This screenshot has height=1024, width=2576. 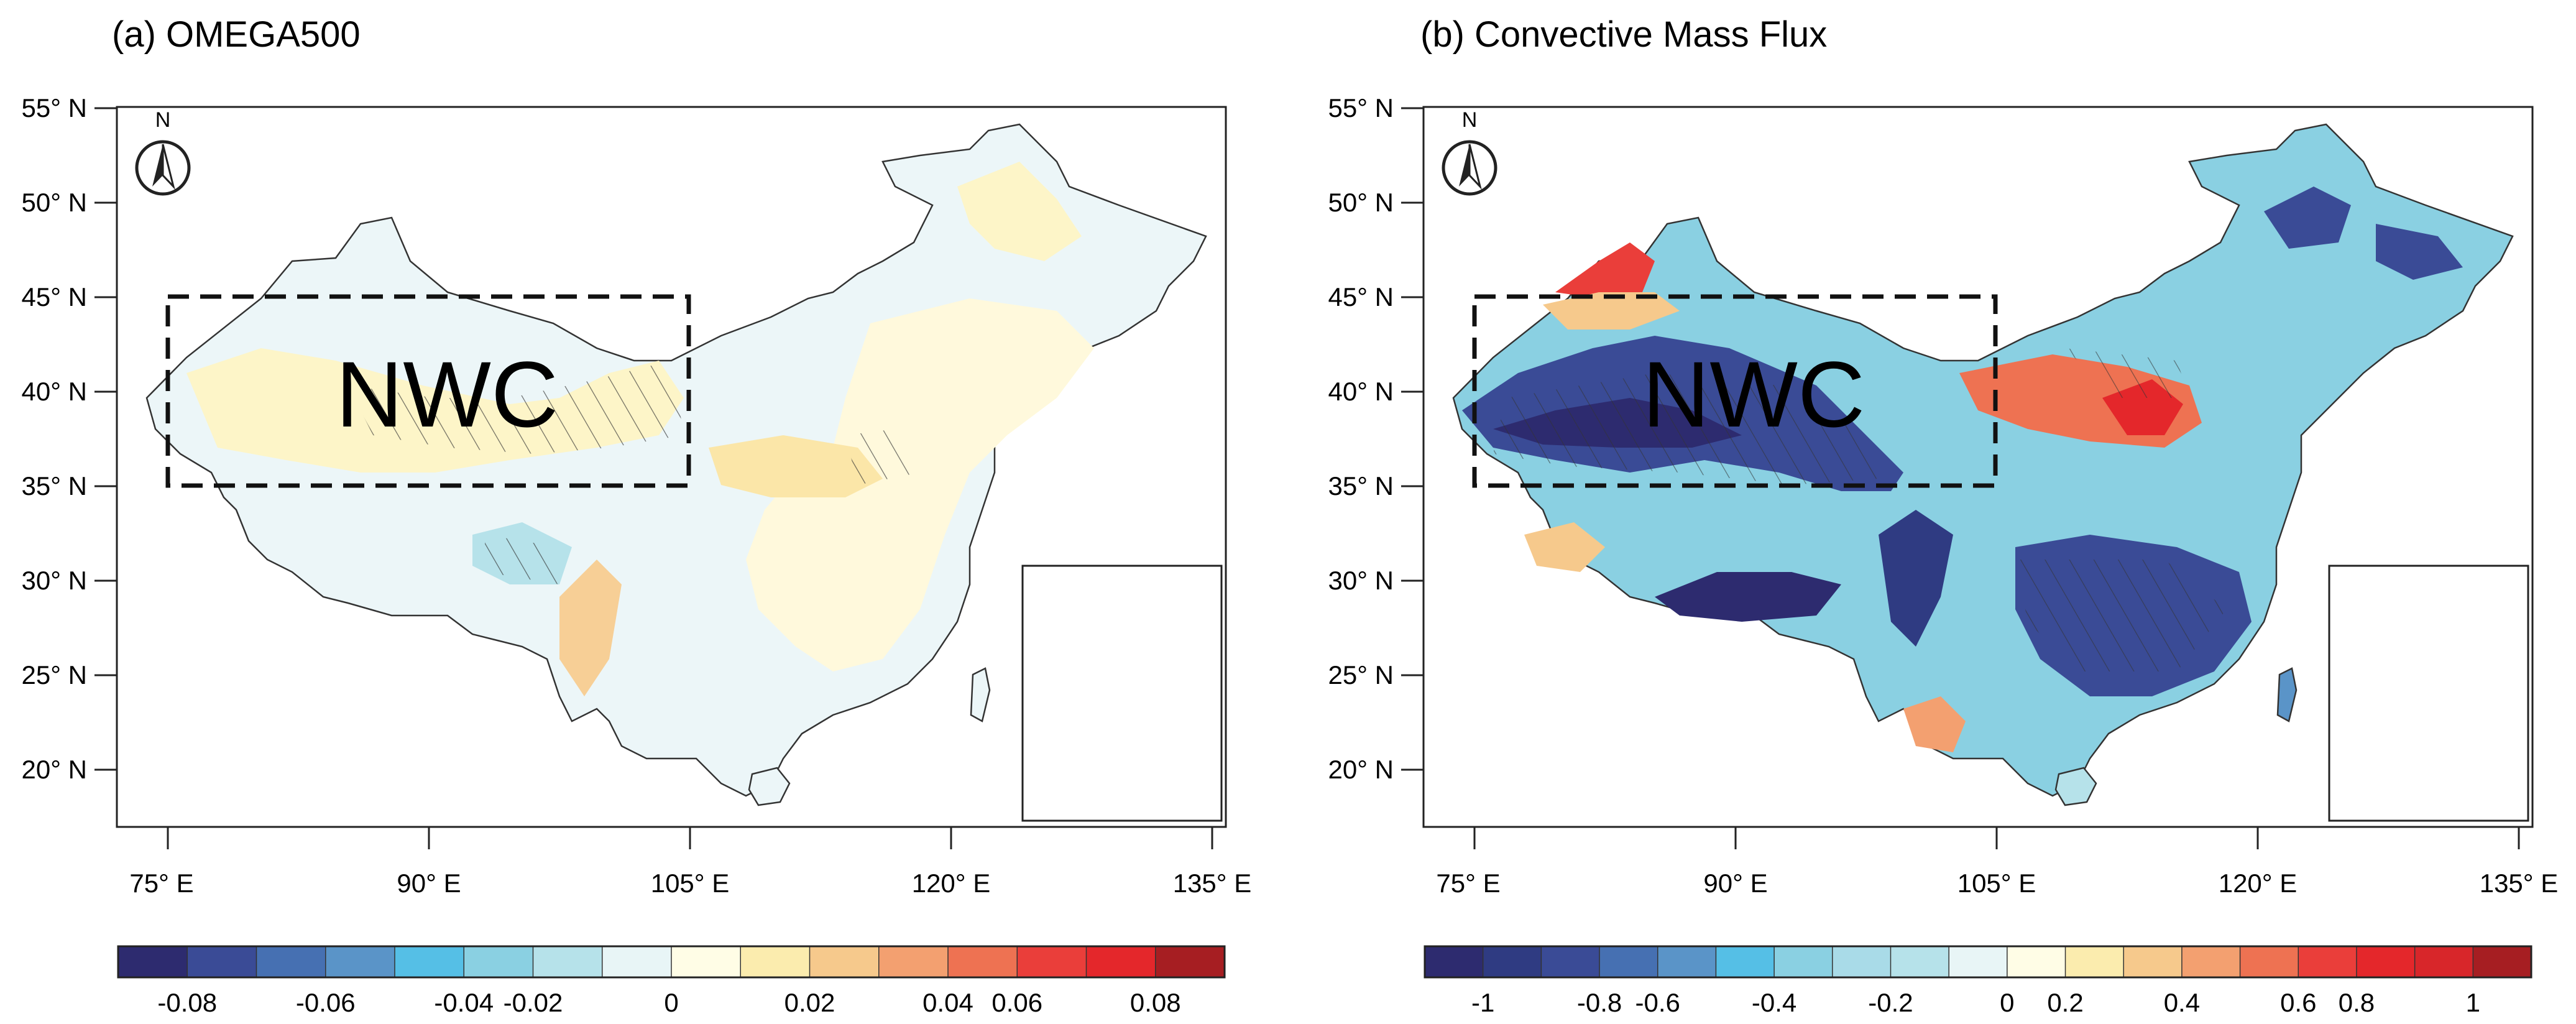 What do you see at coordinates (690, 883) in the screenshot?
I see `panel-a-lon-label: 105° E` at bounding box center [690, 883].